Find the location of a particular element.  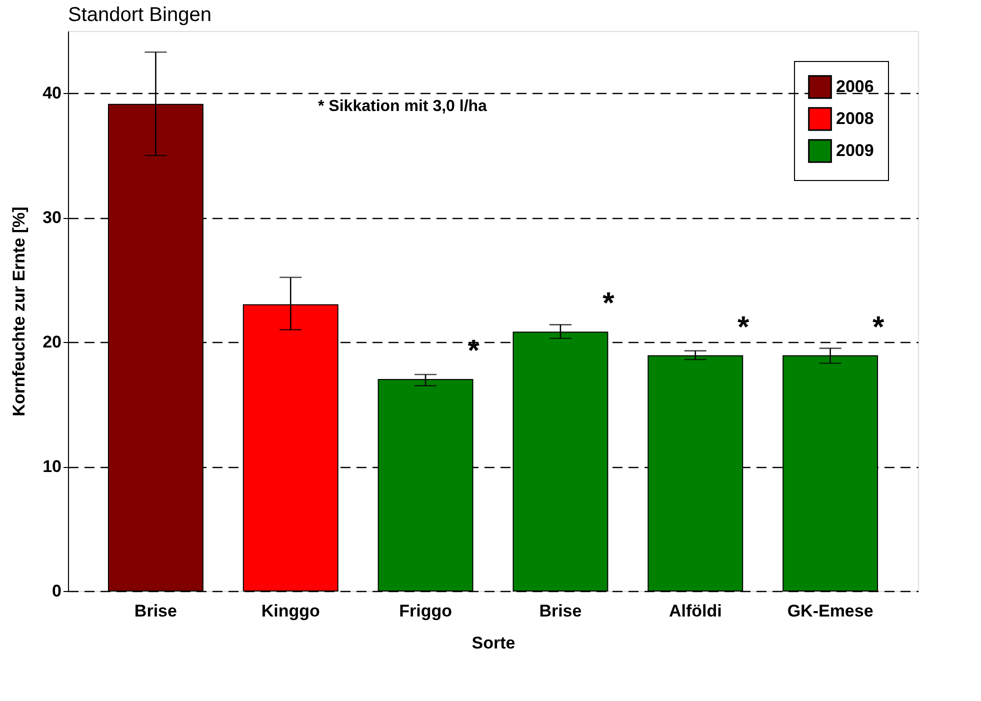

y-axis-title: Kornfeuchte zur Ernte [%] is located at coordinates (19, 311).